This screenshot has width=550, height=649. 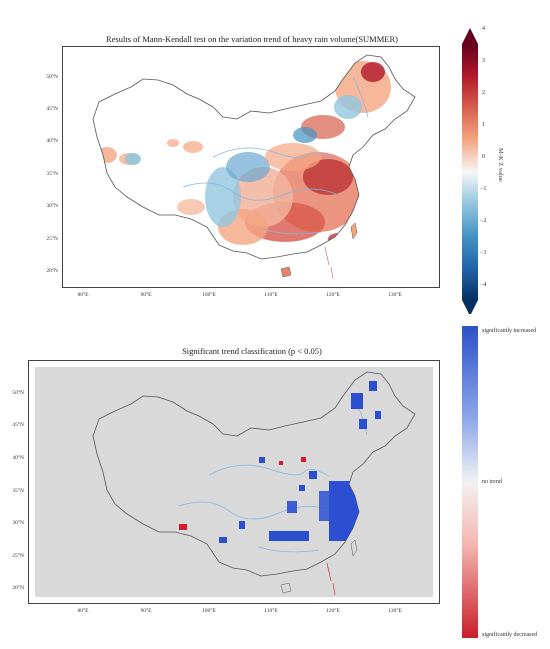 What do you see at coordinates (395, 295) in the screenshot?
I see `top-lon-tick-130: 130°E` at bounding box center [395, 295].